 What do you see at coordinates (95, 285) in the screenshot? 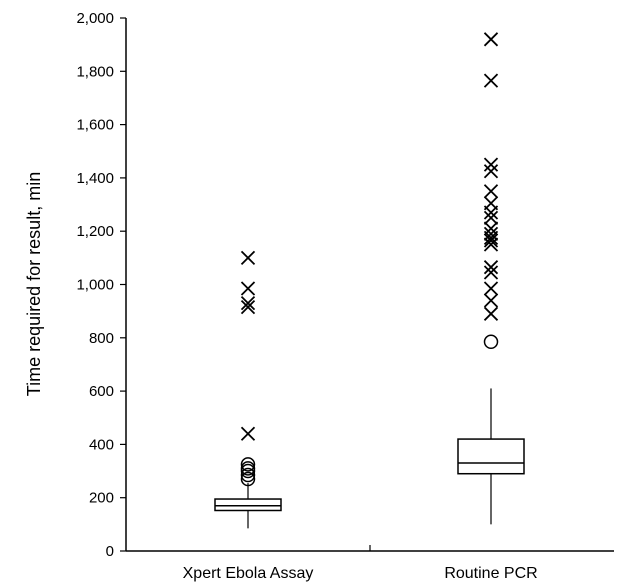
I see `y-tick-label: 1,000` at bounding box center [95, 285].